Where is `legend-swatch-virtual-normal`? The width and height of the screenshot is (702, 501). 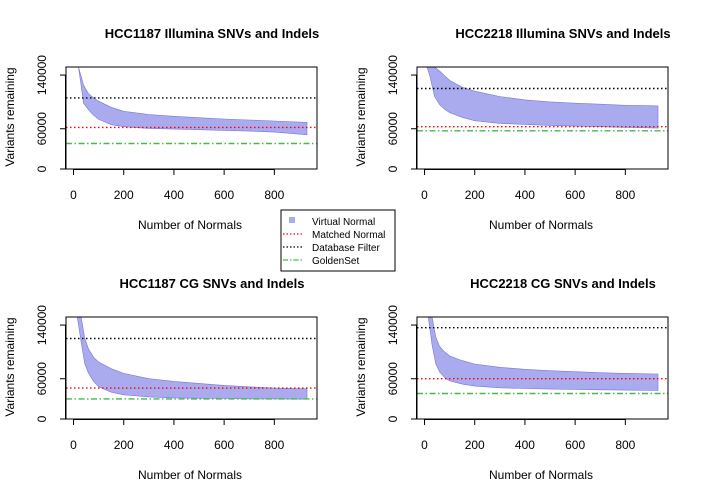
legend-swatch-virtual-normal is located at coordinates (292, 220).